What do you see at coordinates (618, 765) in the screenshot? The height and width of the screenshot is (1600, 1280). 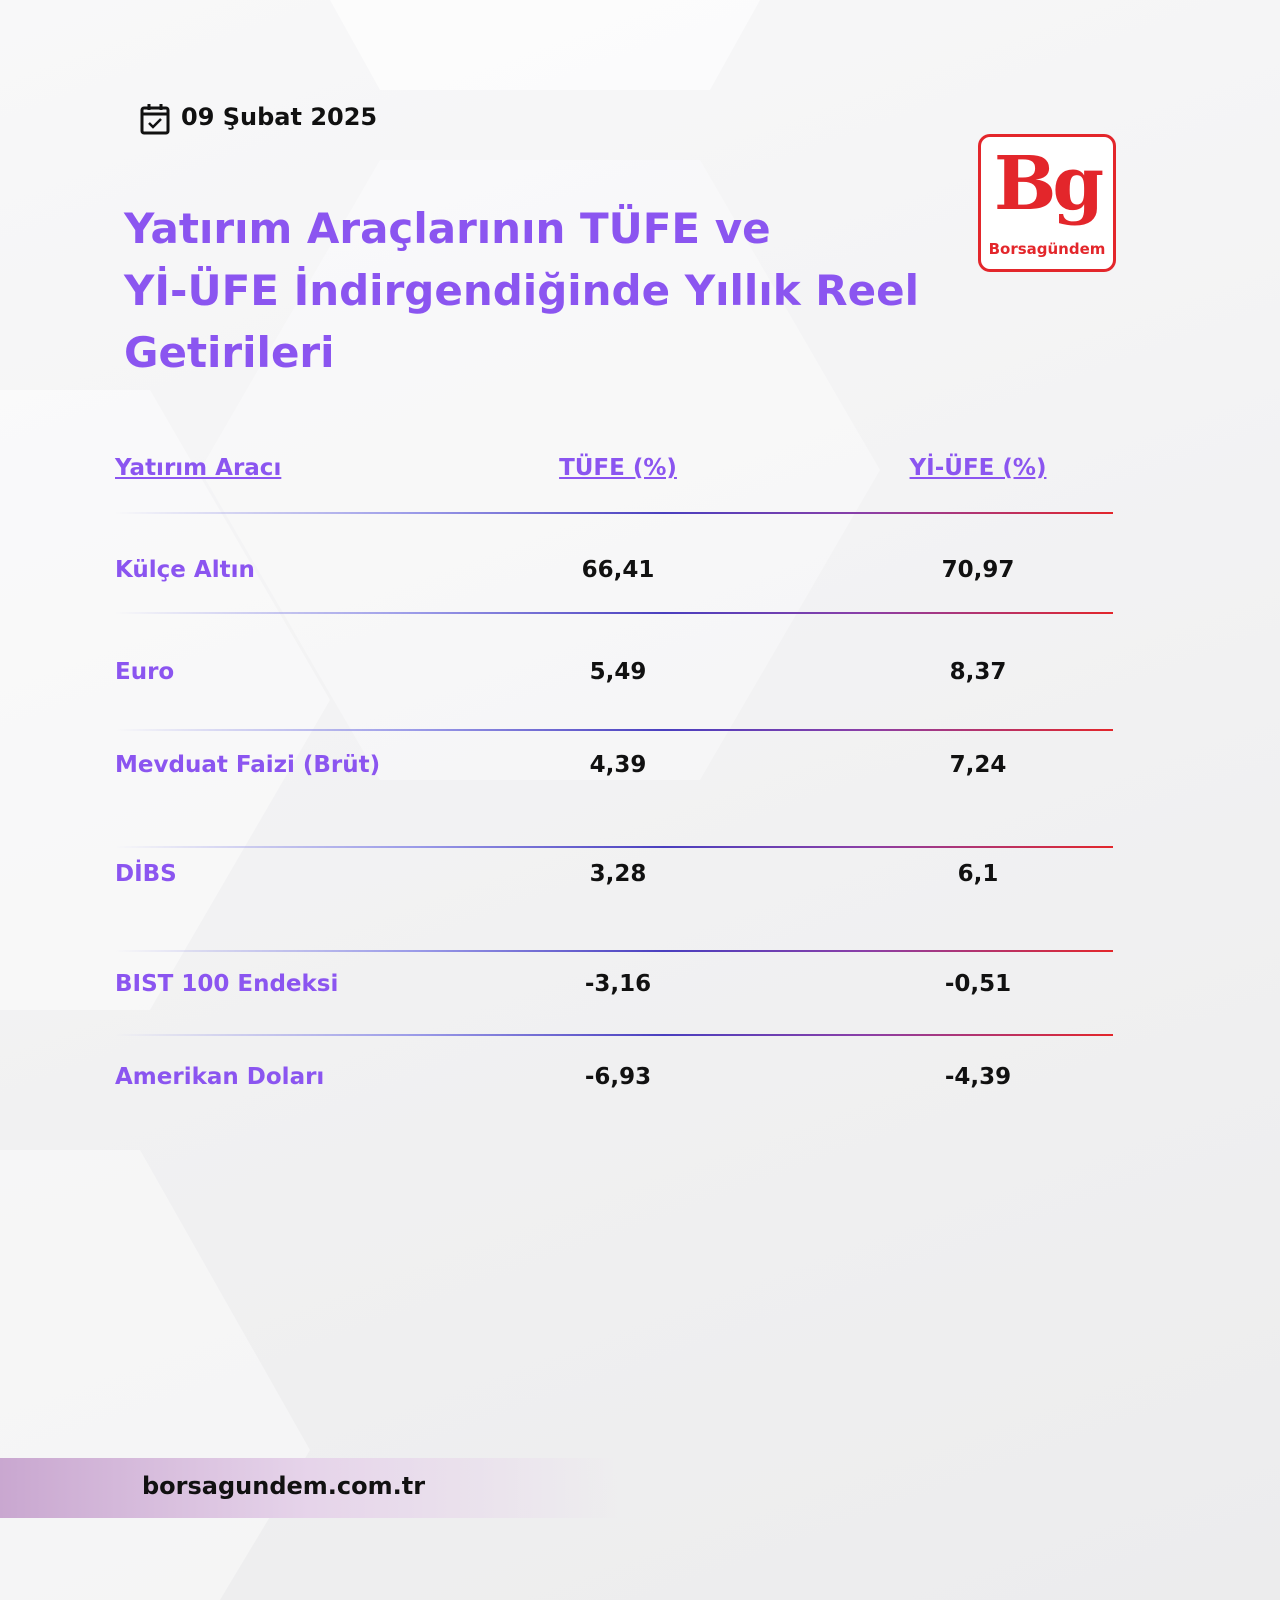 I see `cell-value: 4,39` at bounding box center [618, 765].